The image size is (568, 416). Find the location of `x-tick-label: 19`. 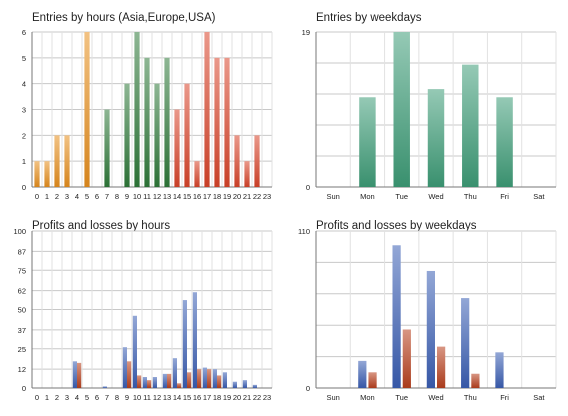

x-tick-label: 19 is located at coordinates (227, 397).